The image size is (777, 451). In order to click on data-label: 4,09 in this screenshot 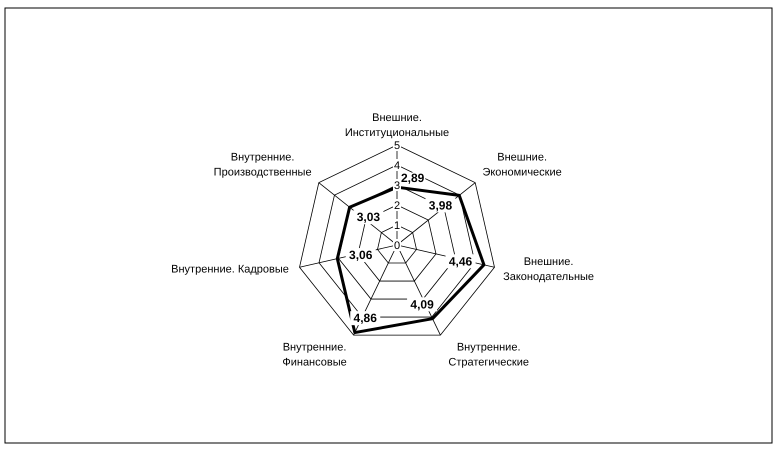, I will do `click(422, 304)`.